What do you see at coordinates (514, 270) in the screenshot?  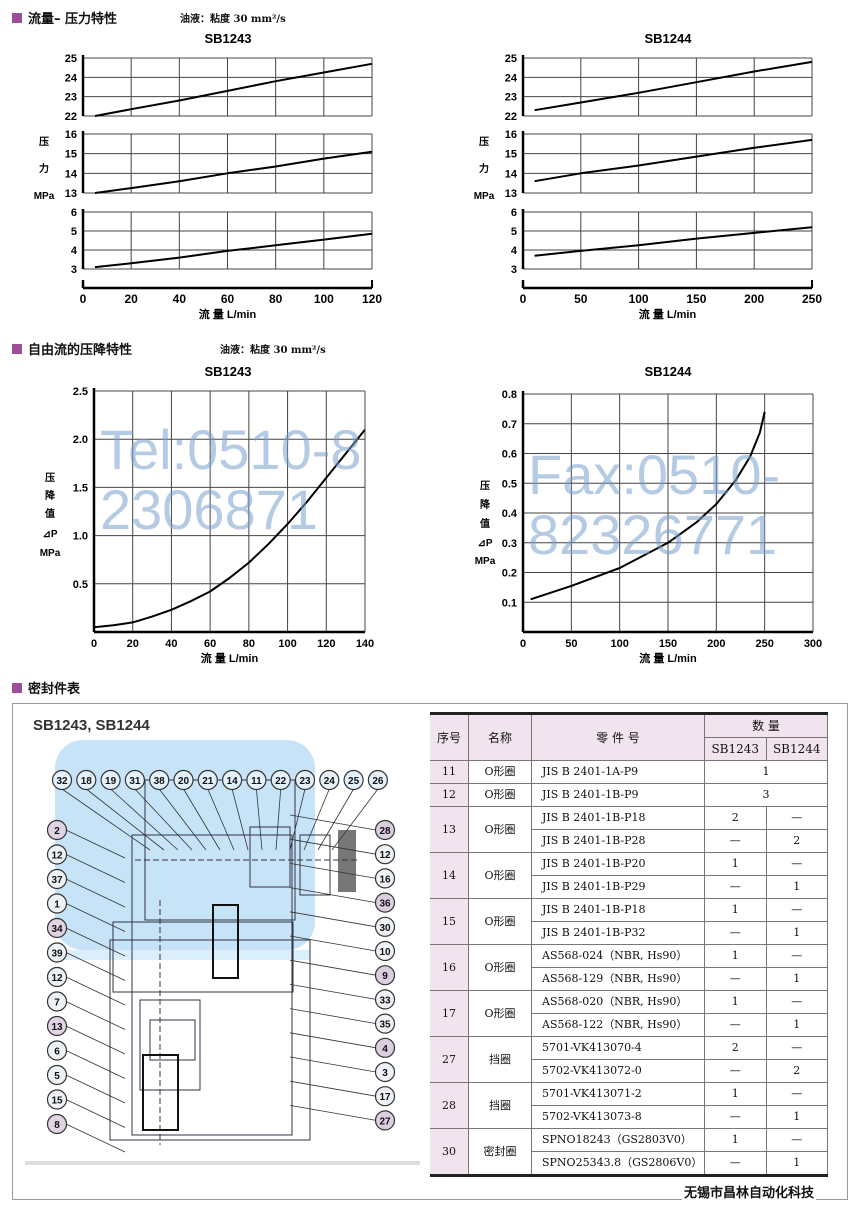 I see `y-tick-label: 3` at bounding box center [514, 270].